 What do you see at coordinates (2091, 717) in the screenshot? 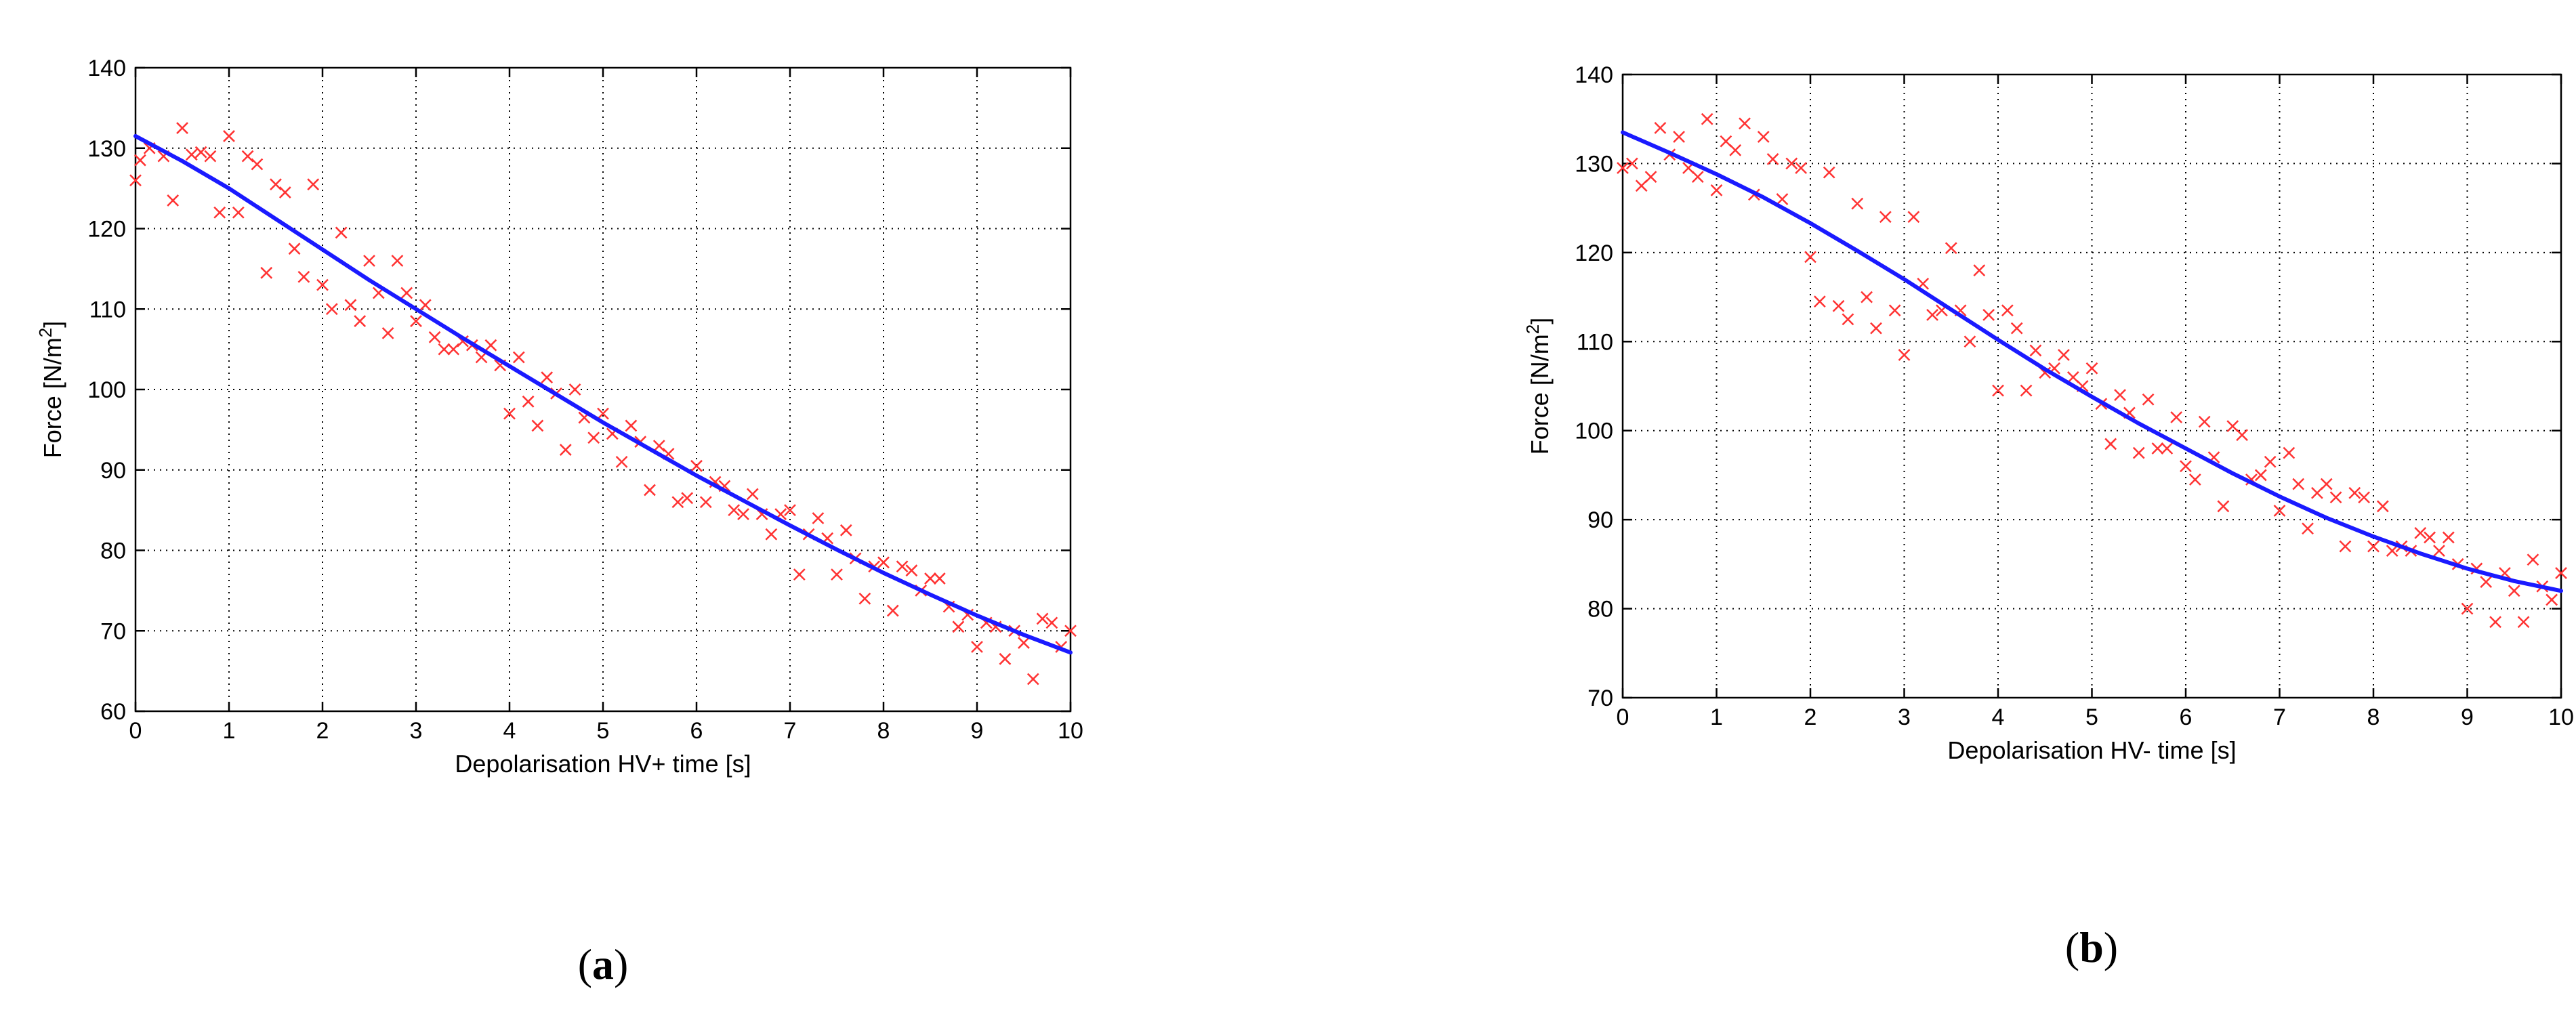
I see `x-tick-label: 5` at bounding box center [2091, 717].